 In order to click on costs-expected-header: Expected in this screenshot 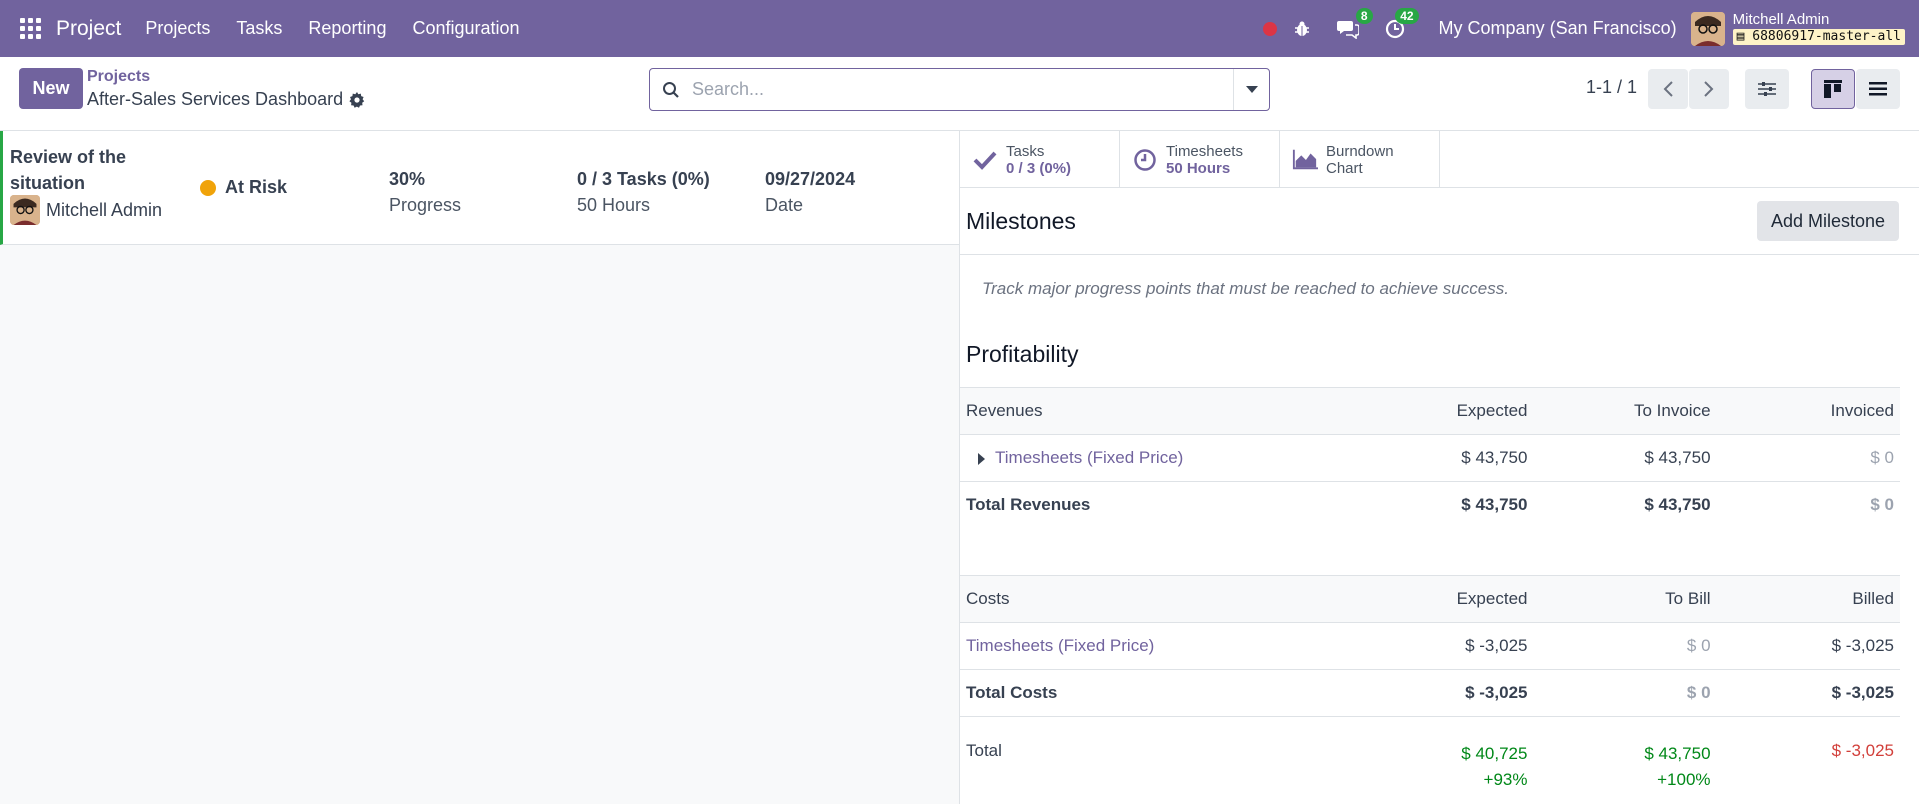, I will do `click(1445, 599)`.